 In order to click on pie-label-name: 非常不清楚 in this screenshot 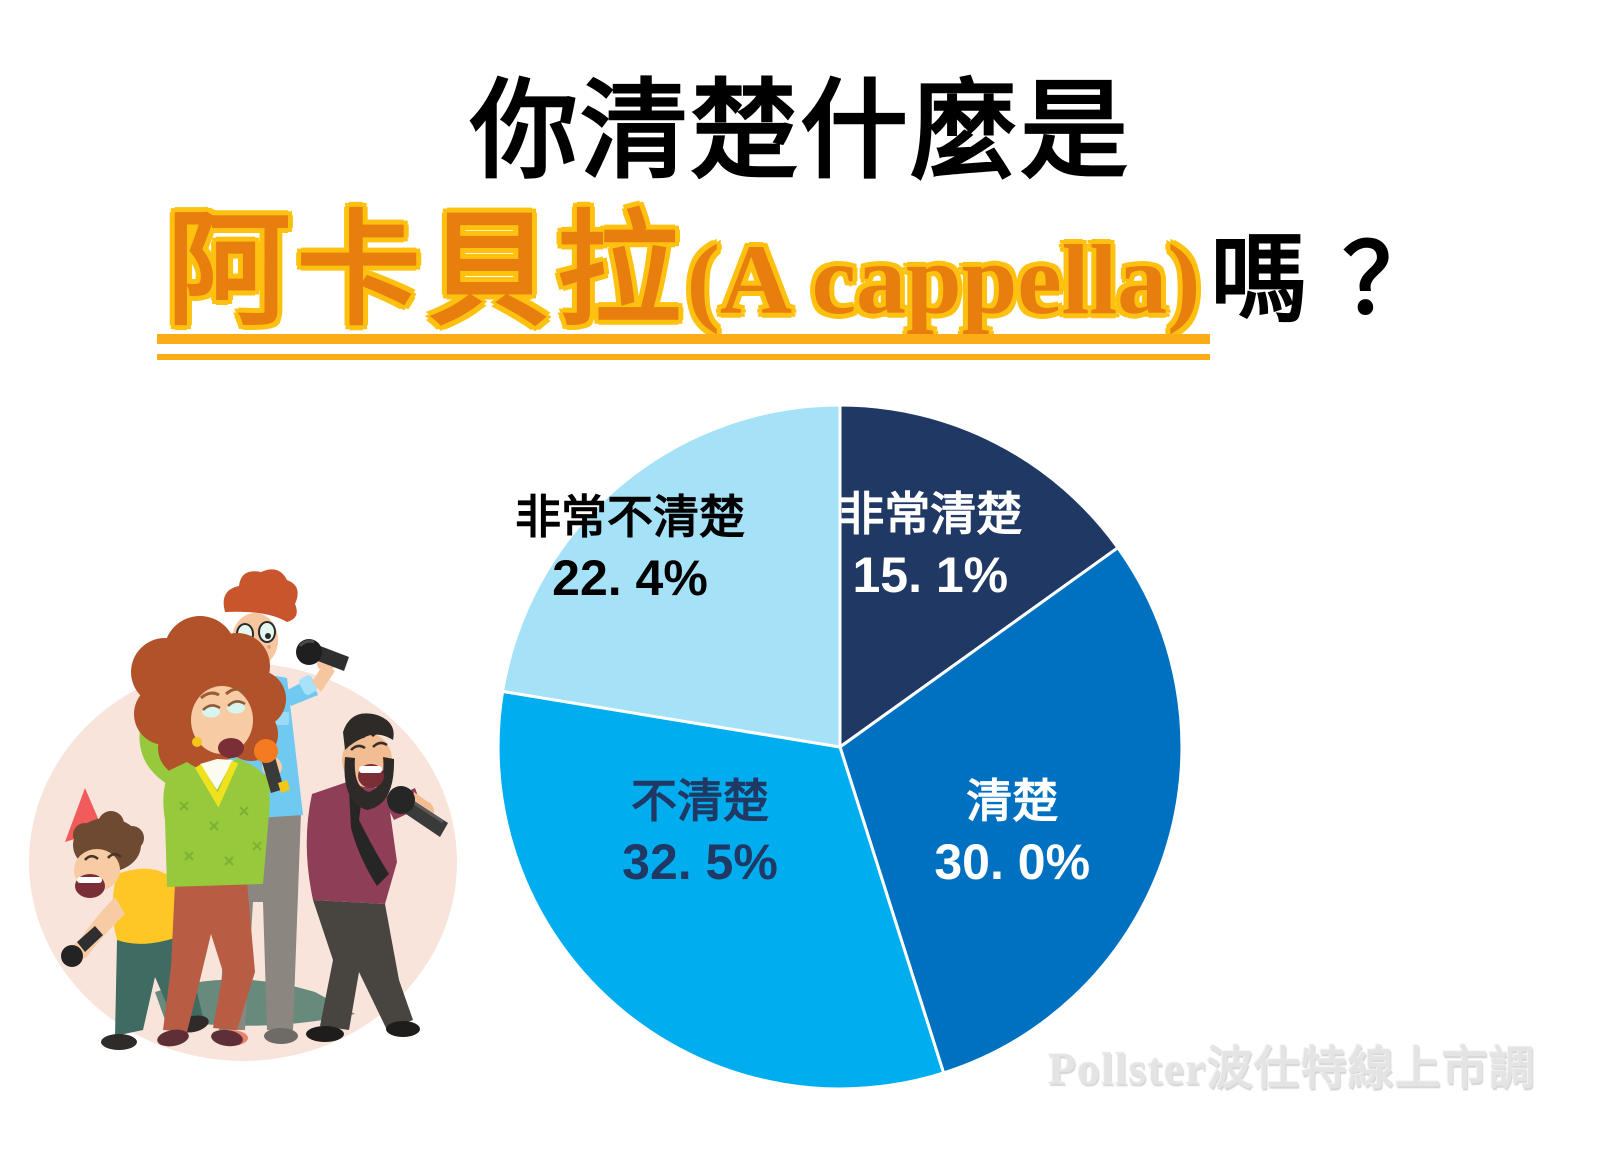, I will do `click(630, 517)`.